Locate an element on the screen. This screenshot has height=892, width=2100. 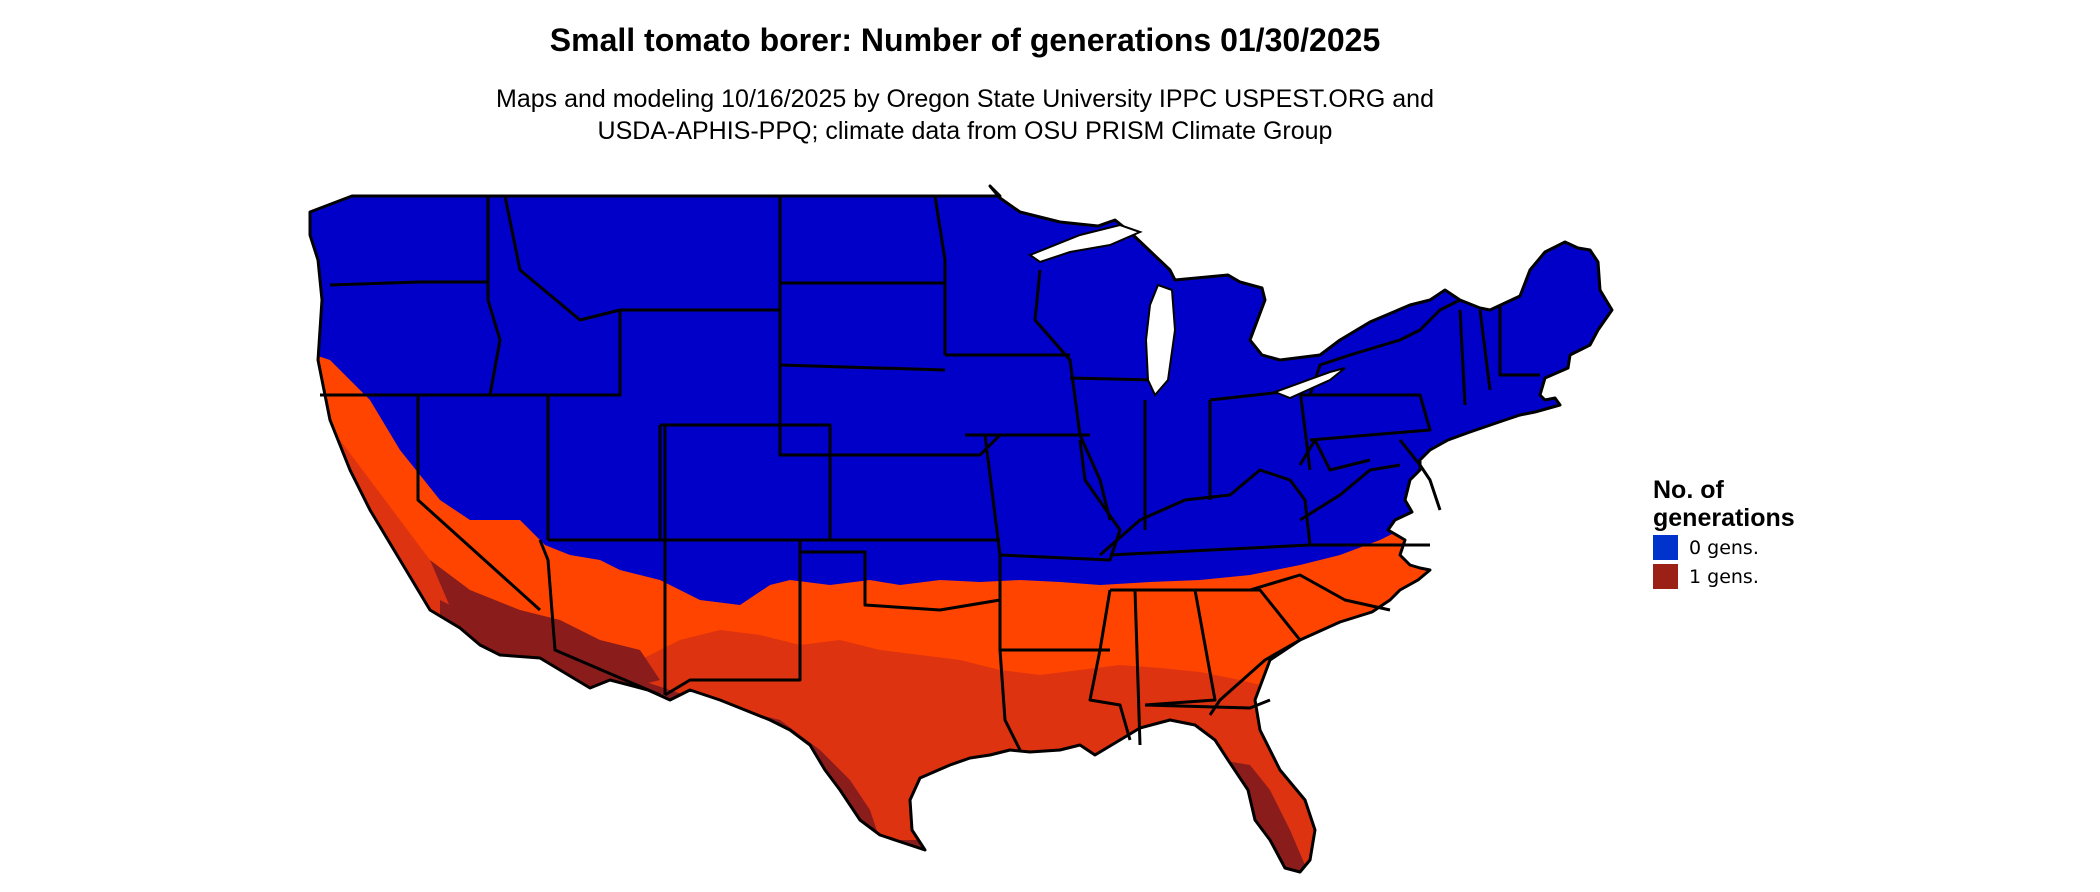
border-sc-nc is located at coordinates (1320, 592).